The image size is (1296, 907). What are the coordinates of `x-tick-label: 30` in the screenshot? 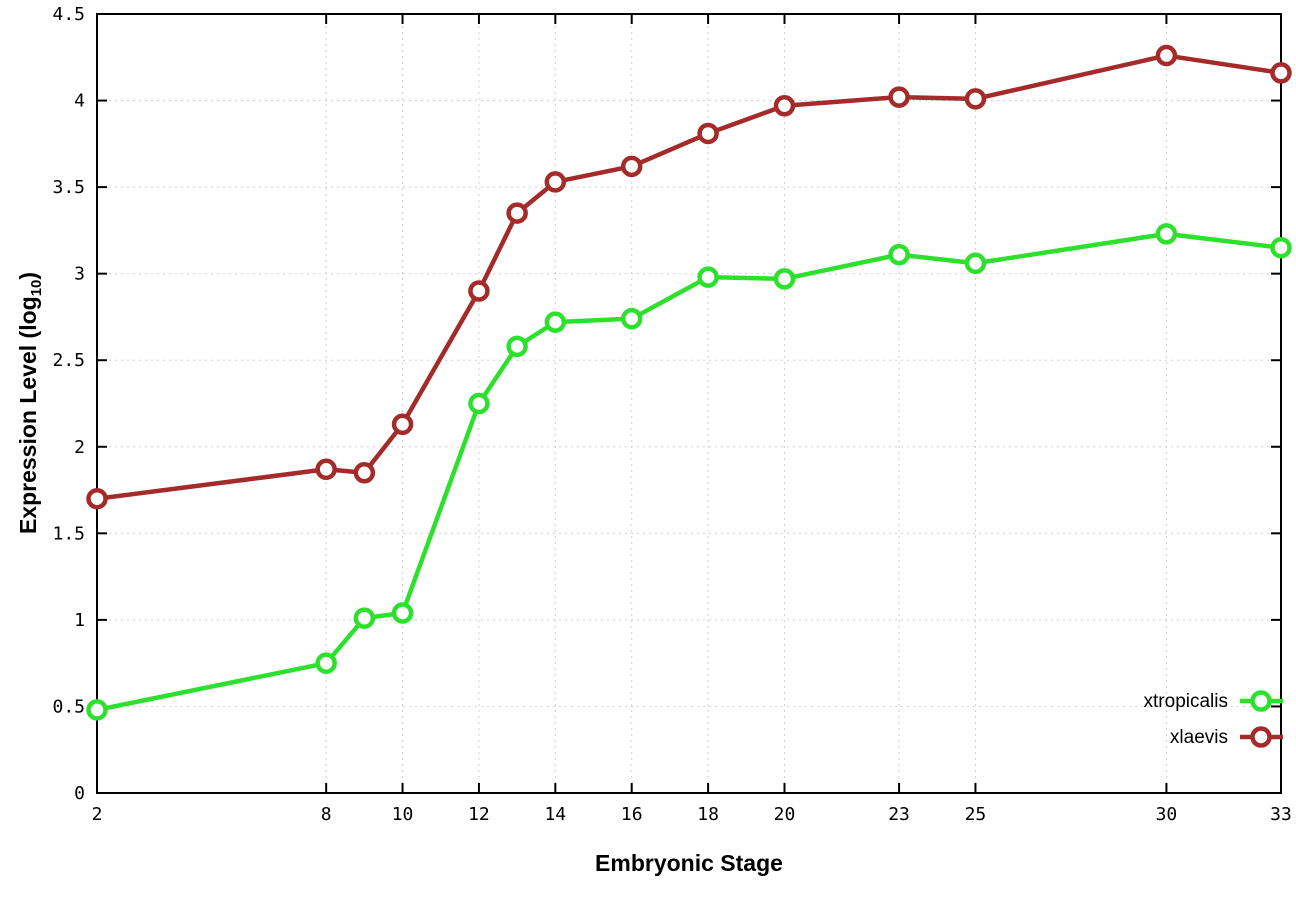 It's located at (1167, 814).